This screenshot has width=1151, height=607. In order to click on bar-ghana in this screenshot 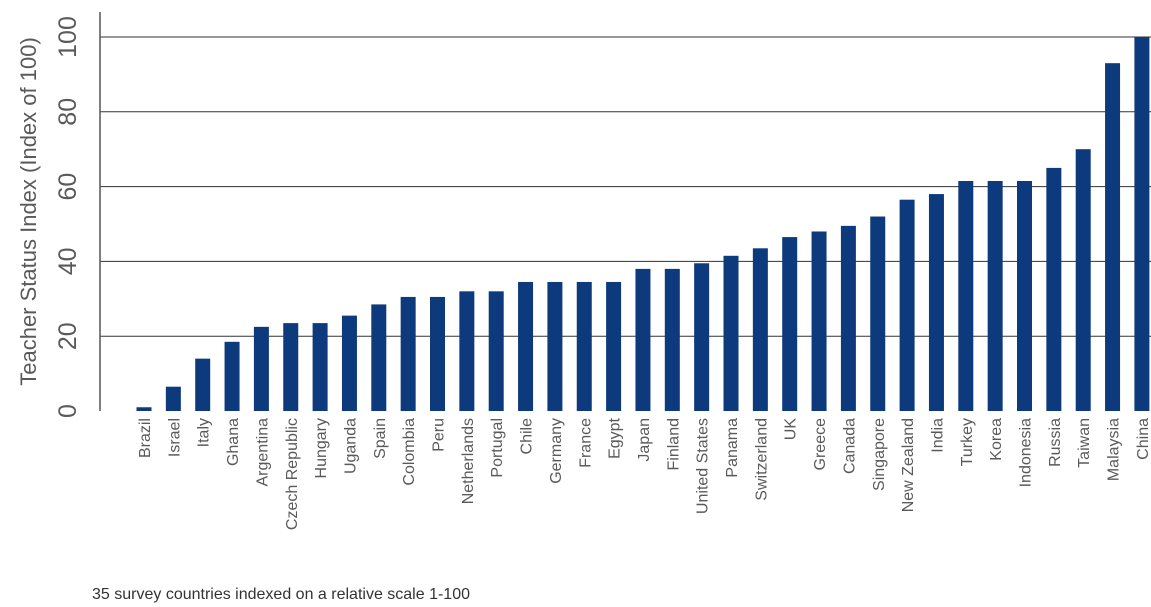, I will do `click(232, 376)`.